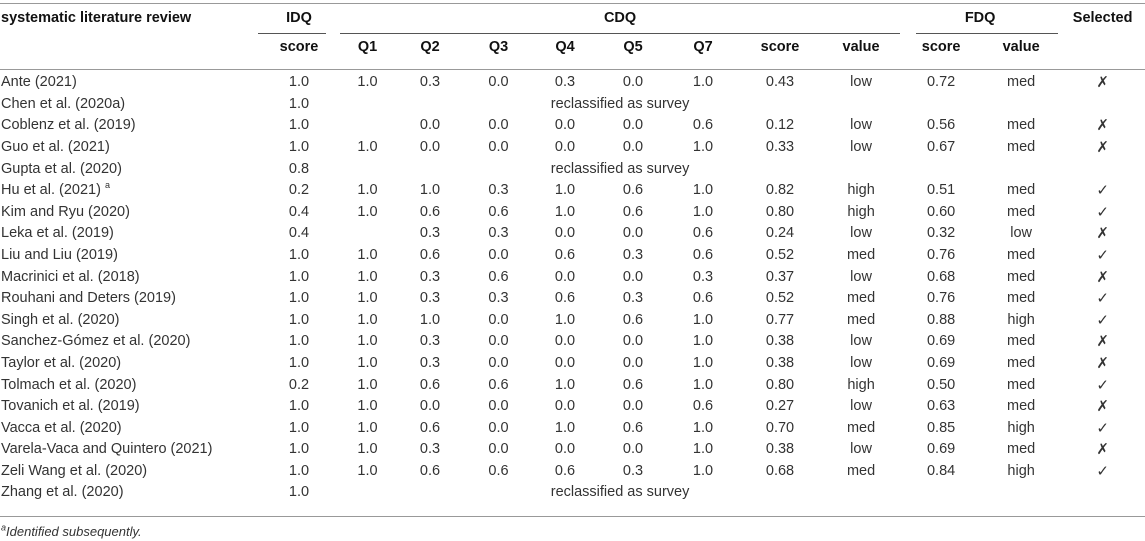 Image resolution: width=1145 pixels, height=541 pixels. I want to click on cell-fdq-value: high, so click(1021, 319).